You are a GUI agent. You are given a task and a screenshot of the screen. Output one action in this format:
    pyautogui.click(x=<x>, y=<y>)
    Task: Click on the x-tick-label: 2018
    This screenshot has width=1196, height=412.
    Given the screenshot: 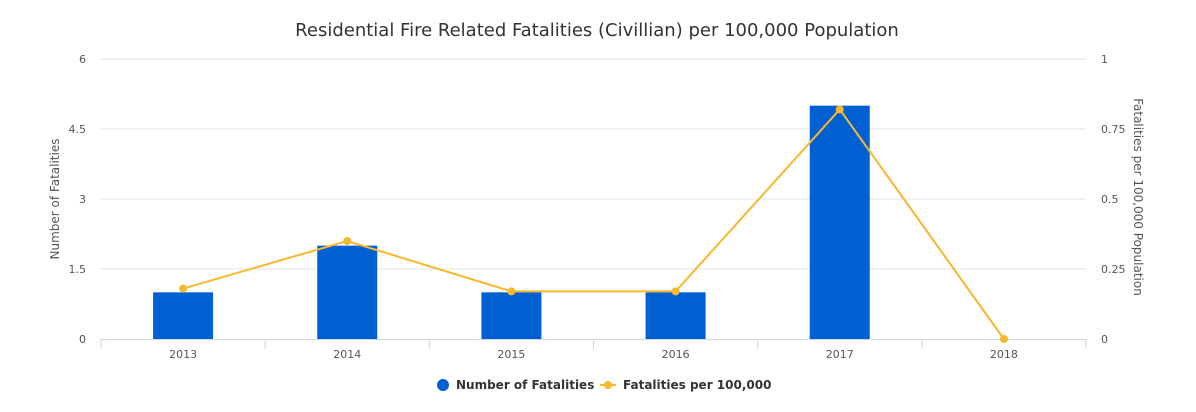 What is the action you would take?
    pyautogui.click(x=1004, y=354)
    